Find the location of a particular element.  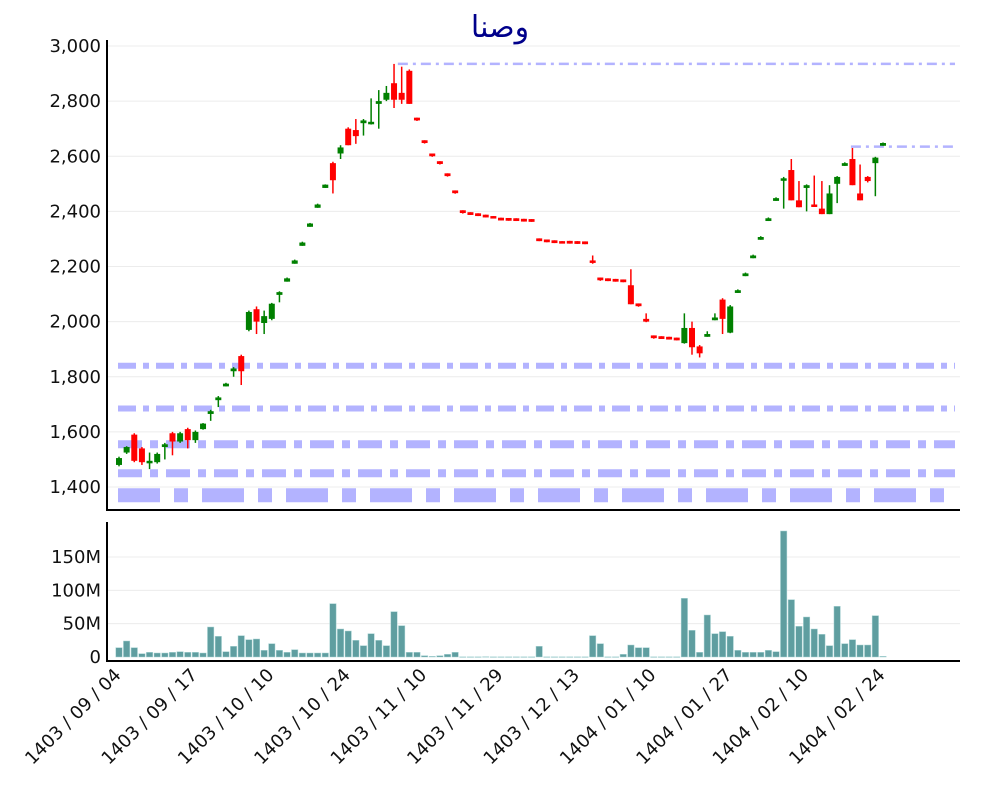

price-tick-label: 2,400 is located at coordinates (75, 211).